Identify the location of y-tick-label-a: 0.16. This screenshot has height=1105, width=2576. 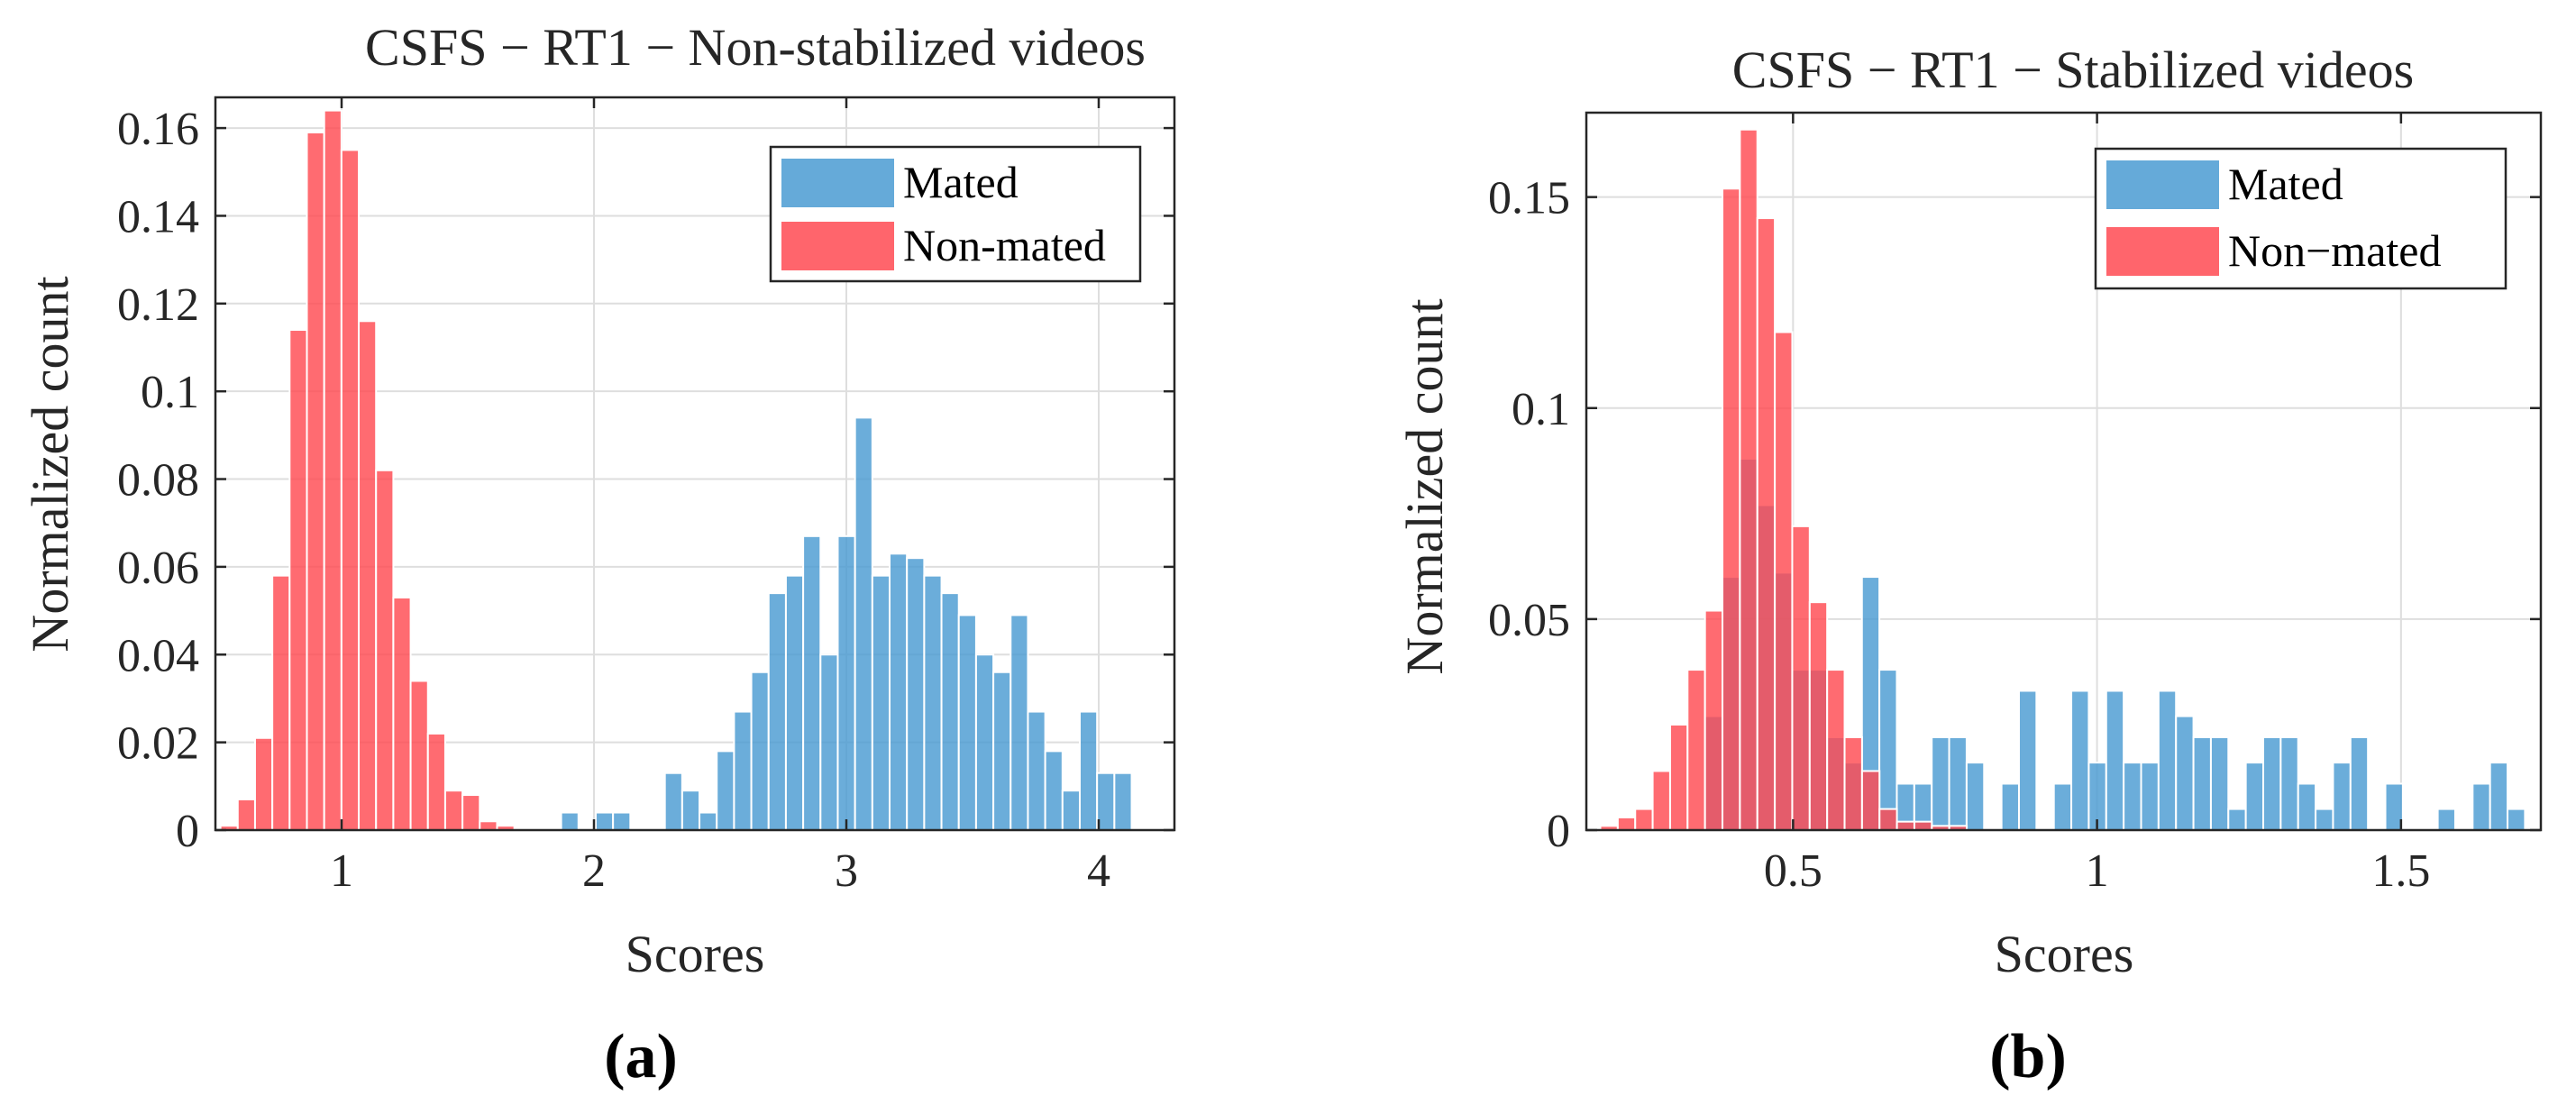
(158, 129).